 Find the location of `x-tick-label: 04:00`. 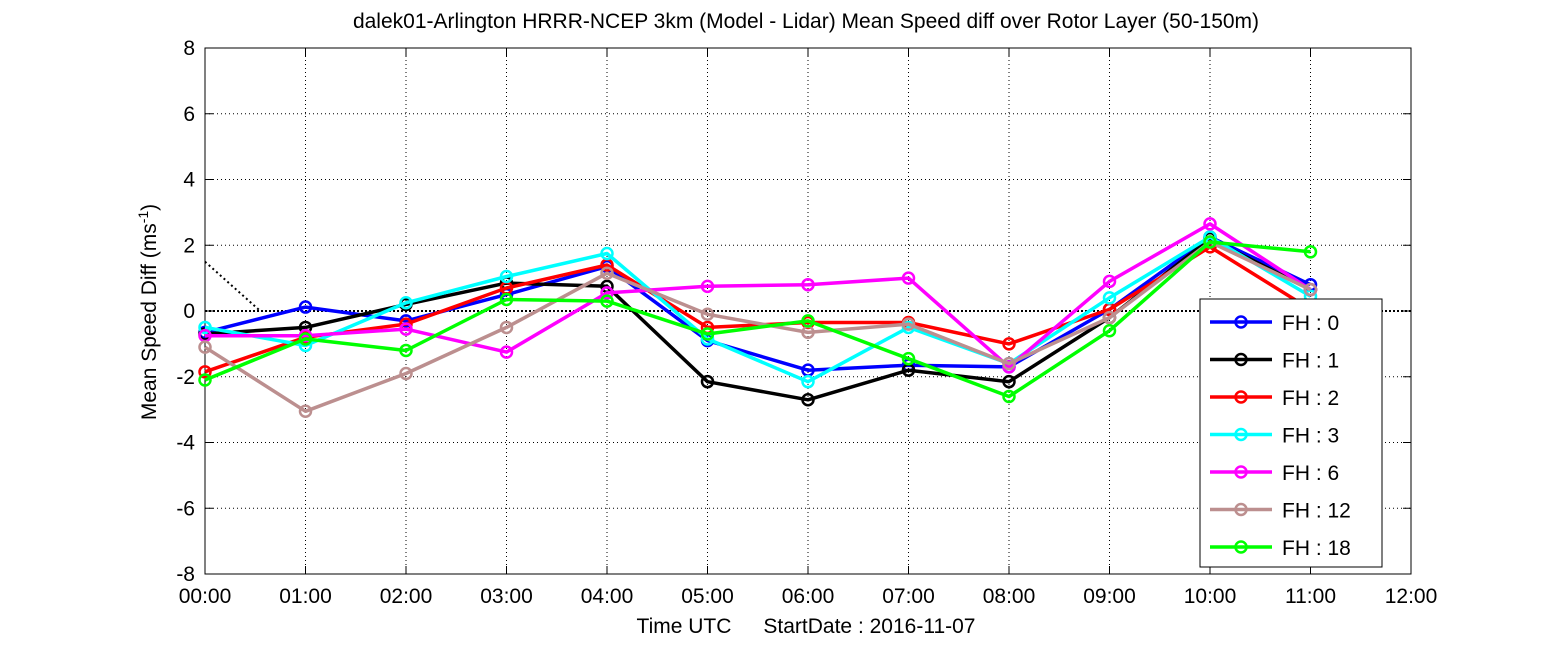

x-tick-label: 04:00 is located at coordinates (607, 596).